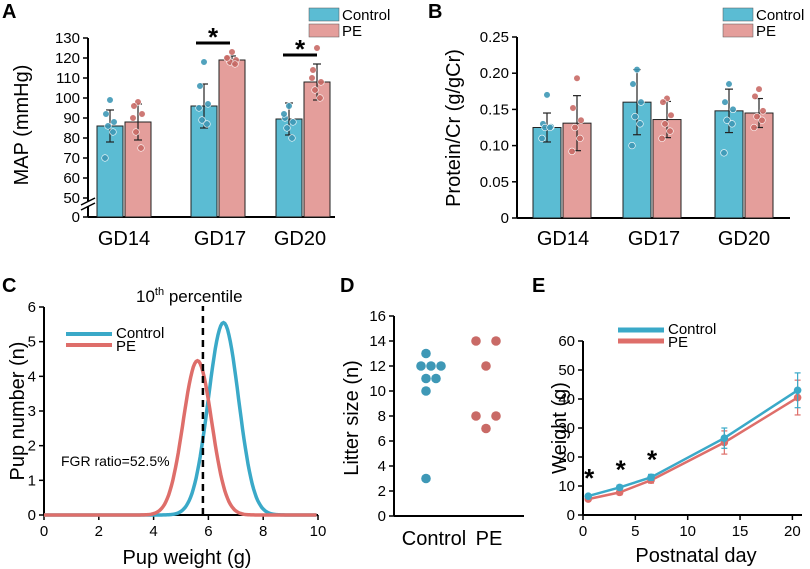  What do you see at coordinates (263, 531) in the screenshot?
I see `x-tick-label: 8` at bounding box center [263, 531].